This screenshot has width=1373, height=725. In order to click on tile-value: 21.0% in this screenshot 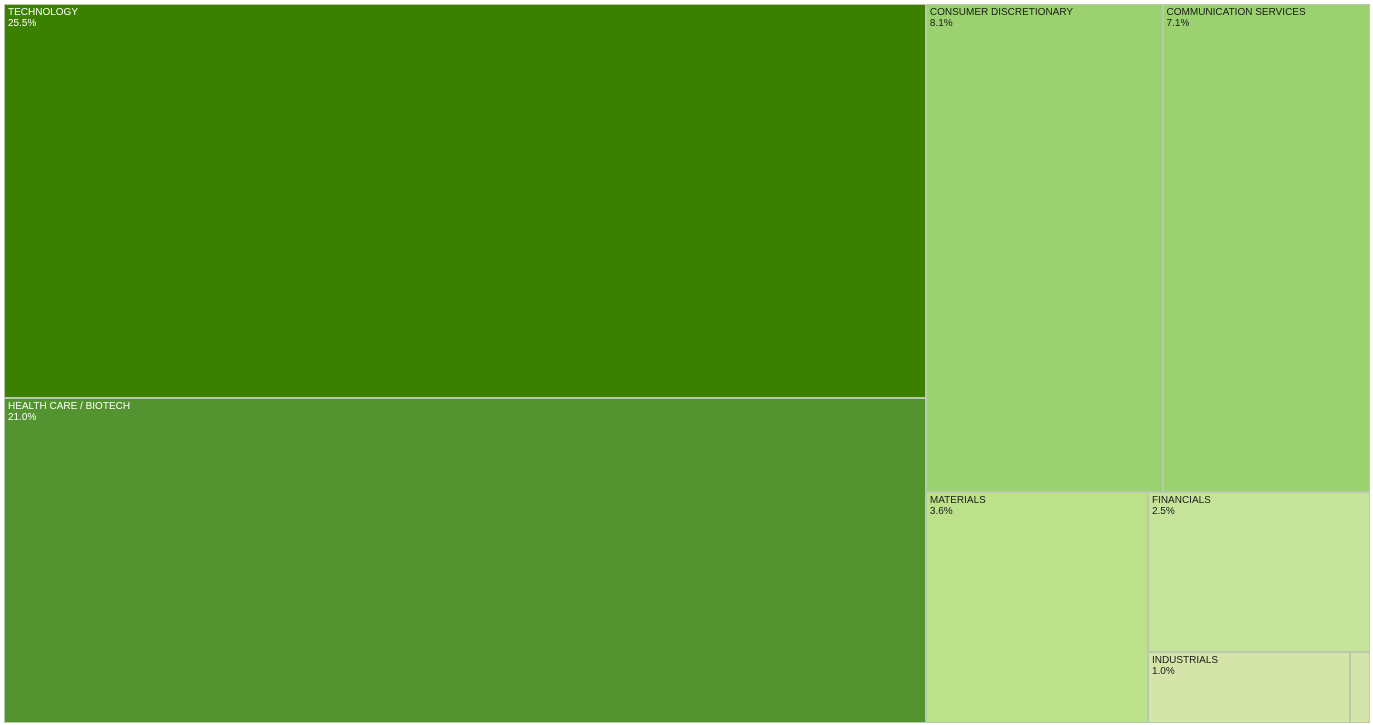, I will do `click(22, 418)`.